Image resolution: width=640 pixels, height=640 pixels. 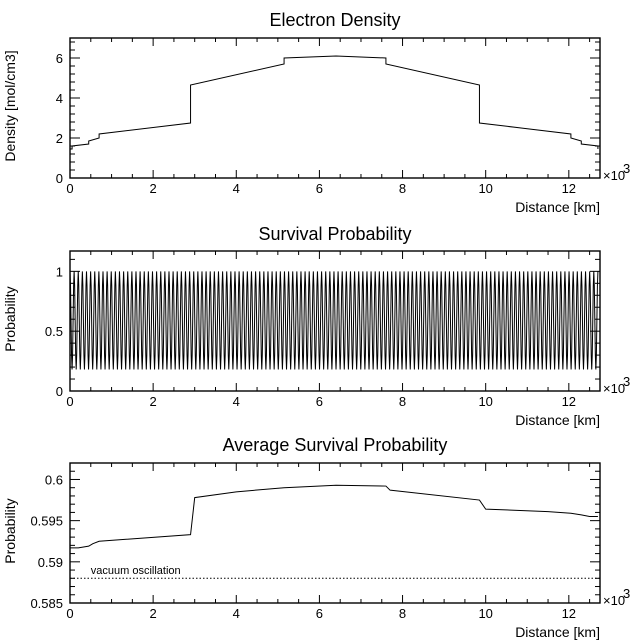 What do you see at coordinates (334, 234) in the screenshot?
I see `chart-title: Survival Probability` at bounding box center [334, 234].